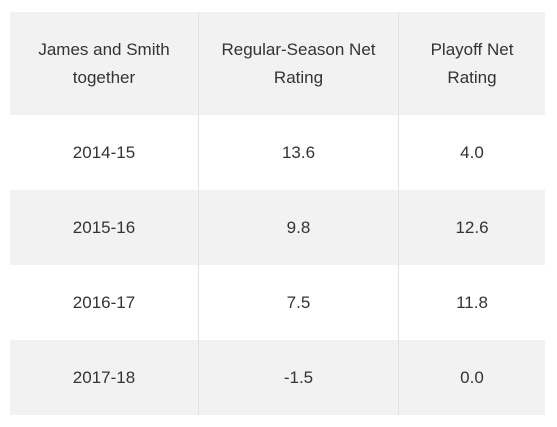  I want to click on header-label: Regular-Season Net Rating, so click(298, 63).